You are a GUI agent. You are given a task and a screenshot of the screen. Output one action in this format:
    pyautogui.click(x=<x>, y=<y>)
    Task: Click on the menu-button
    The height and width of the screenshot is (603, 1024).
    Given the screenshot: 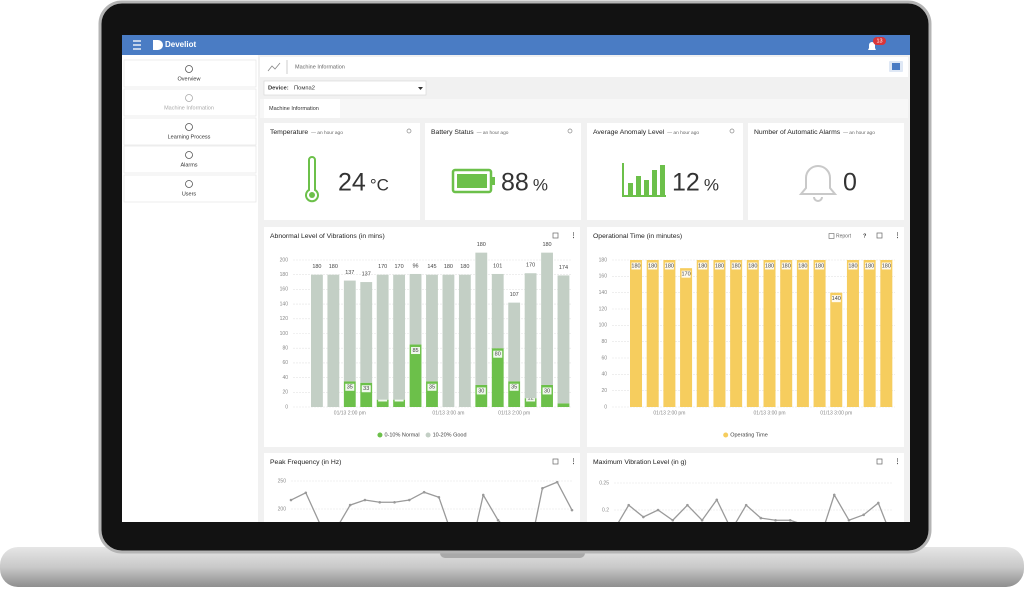 What is the action you would take?
    pyautogui.click(x=137, y=45)
    